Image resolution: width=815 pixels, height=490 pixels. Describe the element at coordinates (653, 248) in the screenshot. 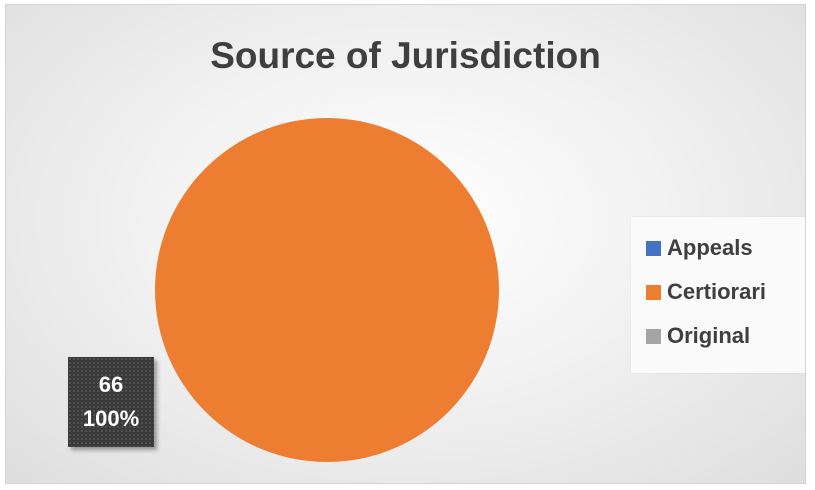

I see `legend-swatch-appeals` at that location.